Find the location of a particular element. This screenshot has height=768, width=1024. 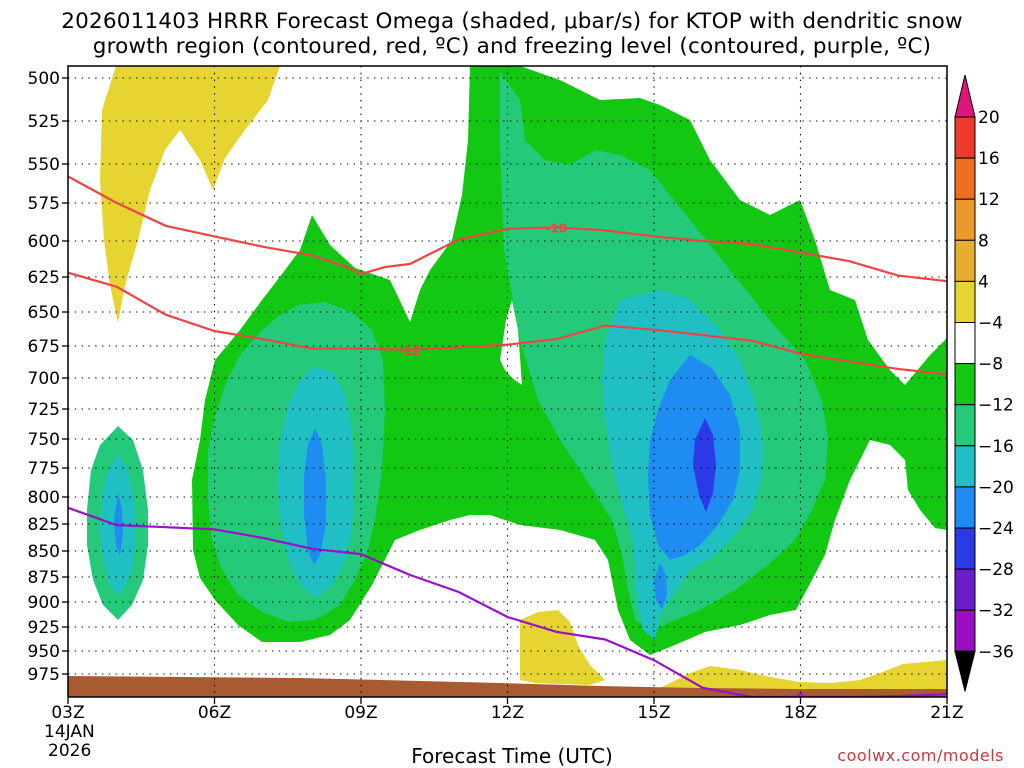

colorbar-over-triangle is located at coordinates (965, 96).